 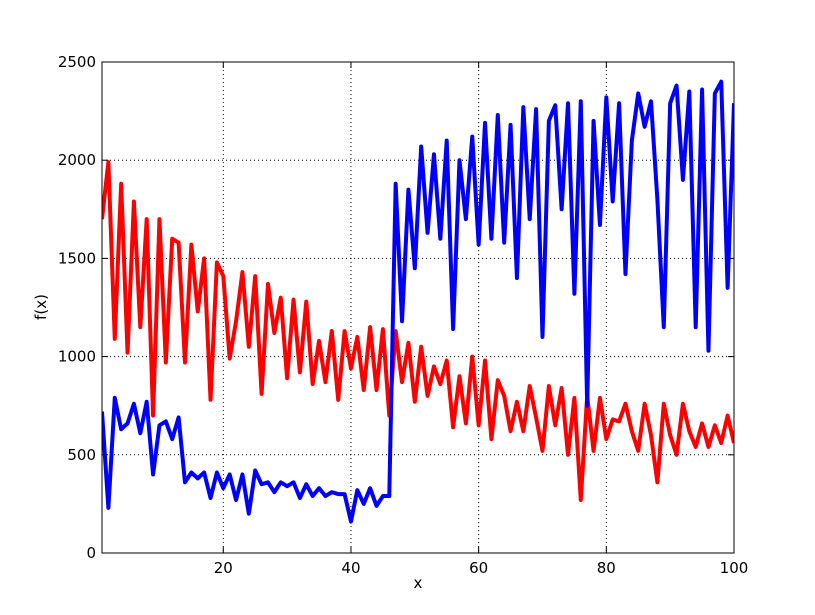 I want to click on y-tick-label: 500, so click(x=81, y=455).